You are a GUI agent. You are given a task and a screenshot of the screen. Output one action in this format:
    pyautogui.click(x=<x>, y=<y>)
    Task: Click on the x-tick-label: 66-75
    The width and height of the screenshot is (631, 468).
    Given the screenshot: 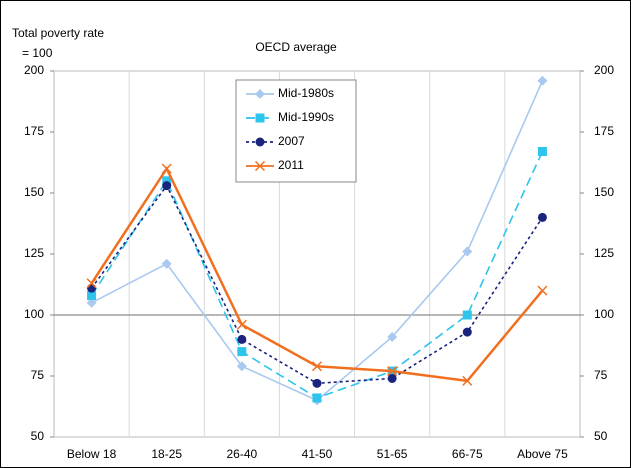 What is the action you would take?
    pyautogui.click(x=467, y=454)
    